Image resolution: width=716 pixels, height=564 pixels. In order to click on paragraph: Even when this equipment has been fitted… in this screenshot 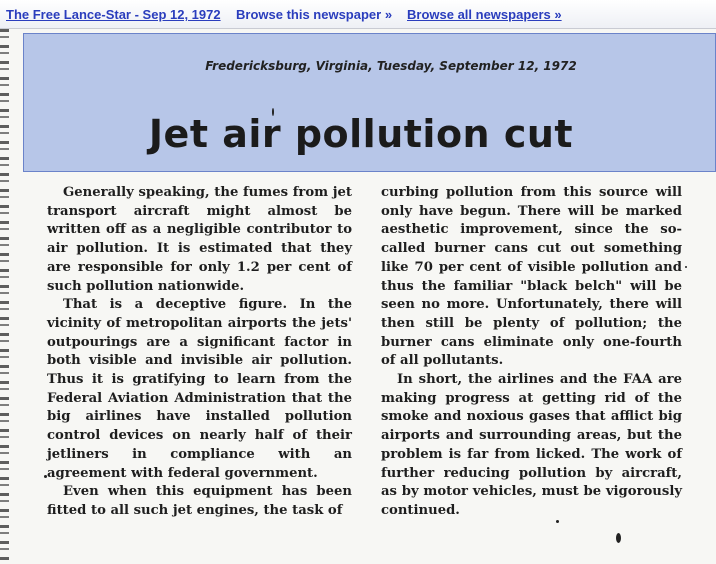, I will do `click(199, 501)`.